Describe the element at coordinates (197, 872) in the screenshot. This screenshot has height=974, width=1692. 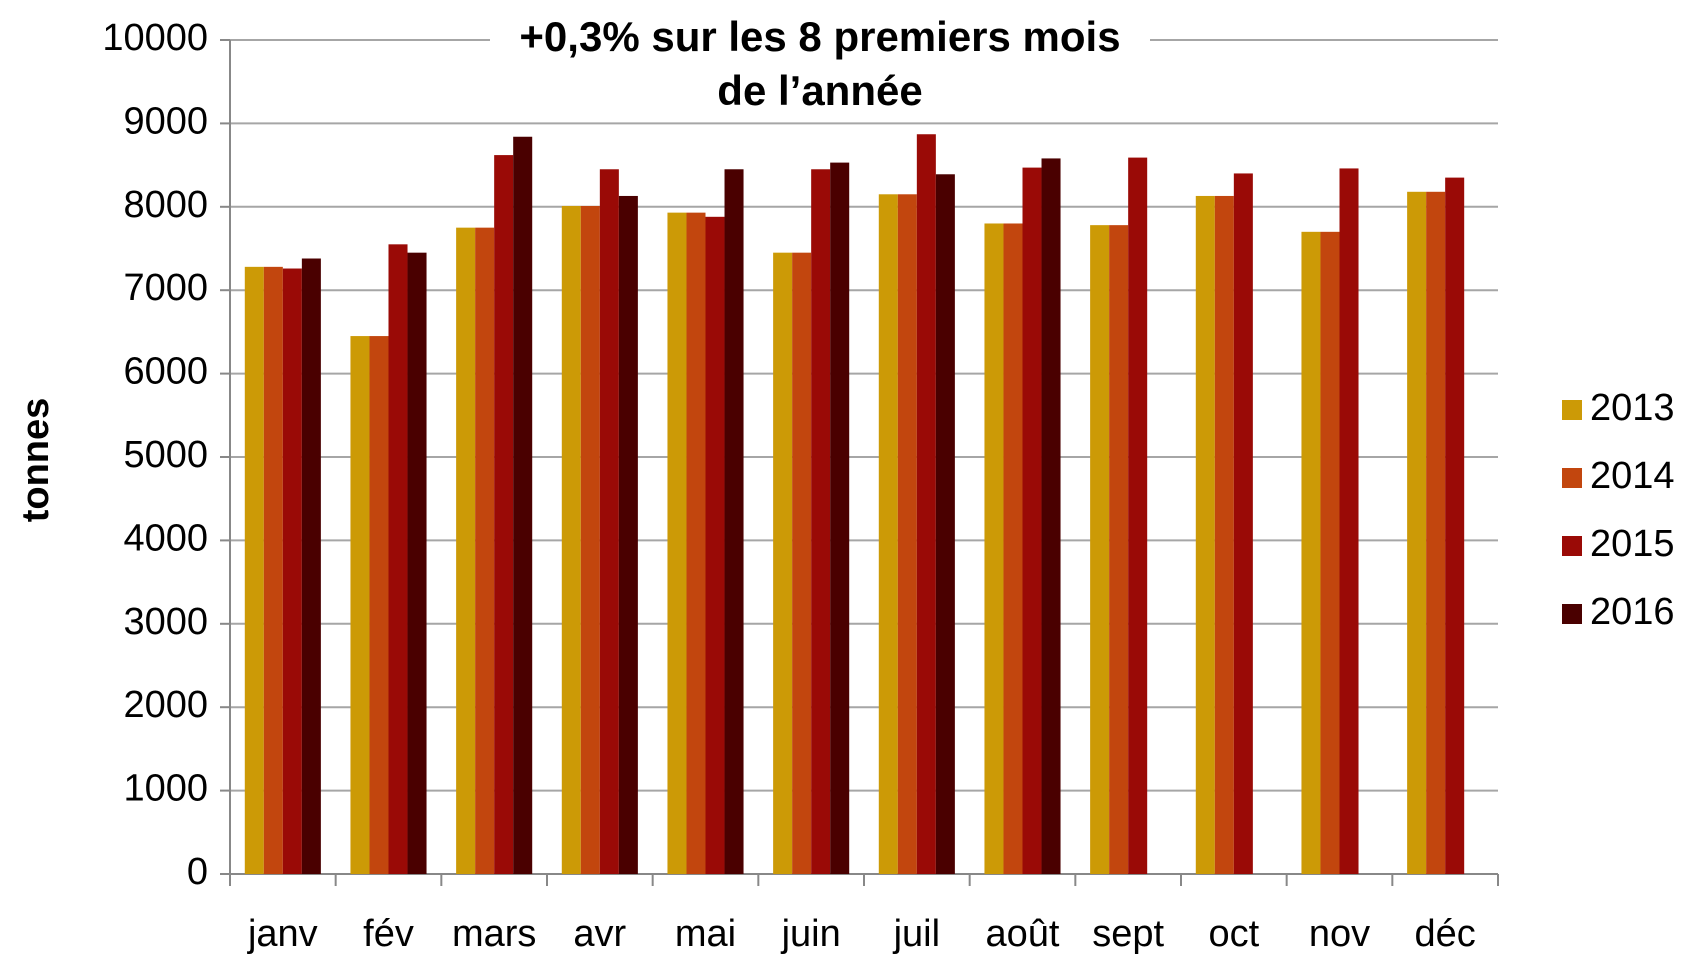
I see `y-tick-label: 0` at that location.